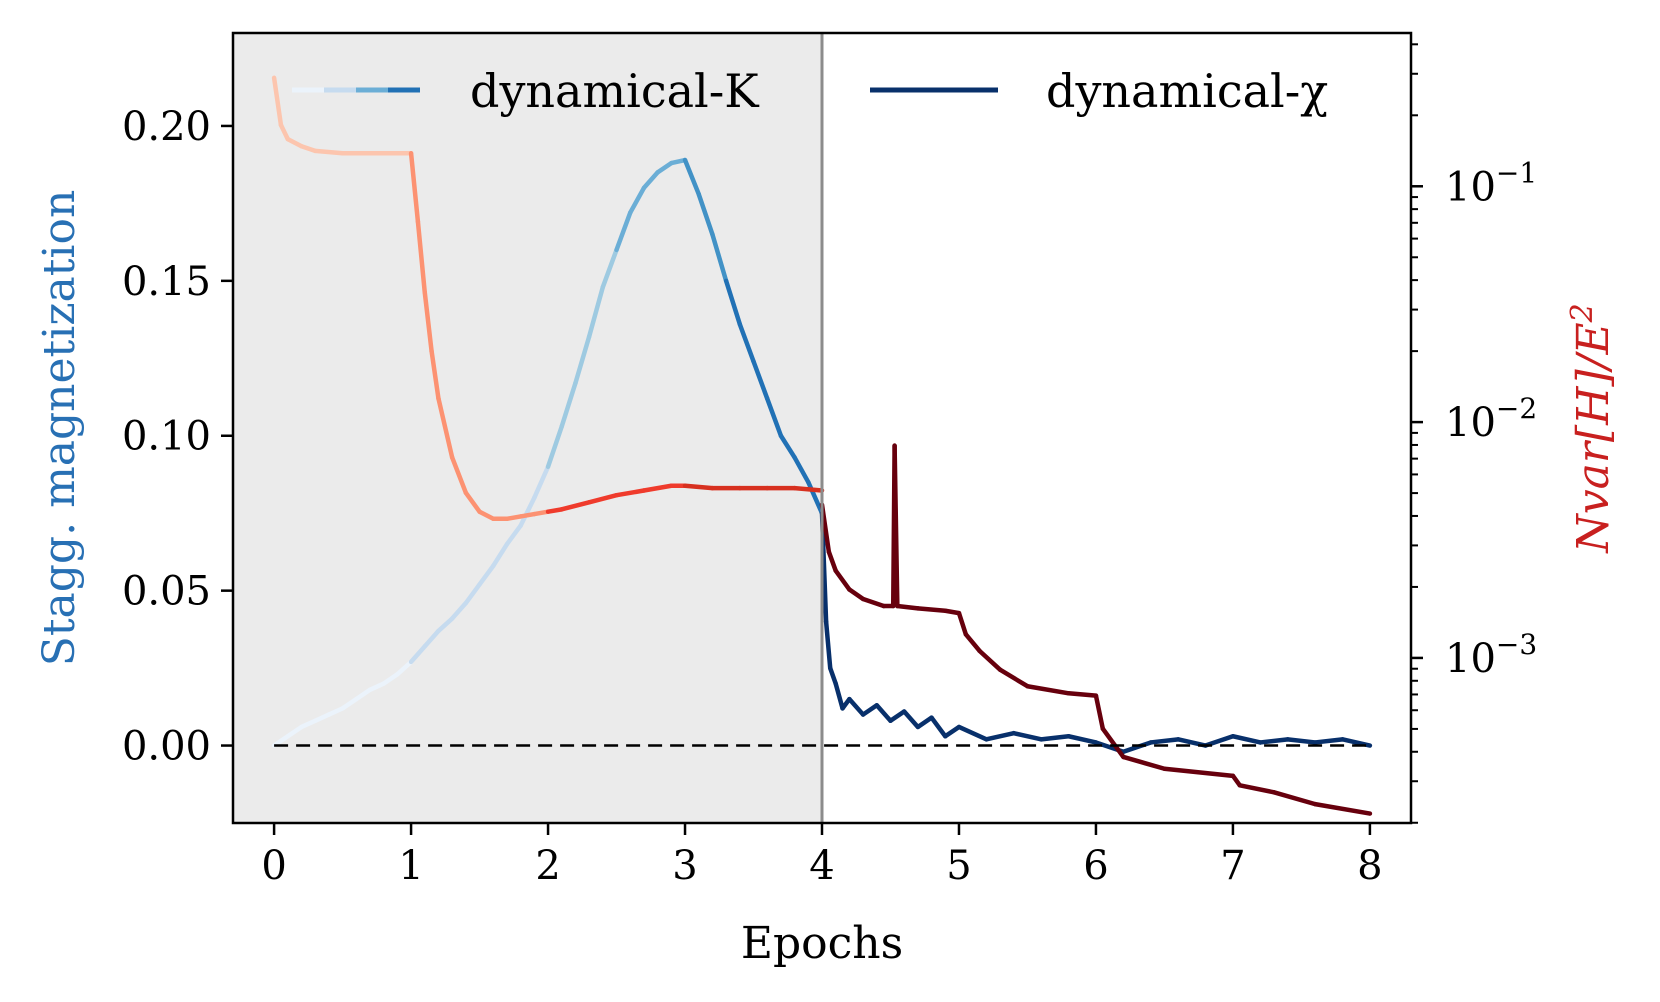 Image resolution: width=1660 pixels, height=1002 pixels. What do you see at coordinates (1474, 433) in the screenshot?
I see `y-right-axis-ticks: 10−3 10−2 10−1` at bounding box center [1474, 433].